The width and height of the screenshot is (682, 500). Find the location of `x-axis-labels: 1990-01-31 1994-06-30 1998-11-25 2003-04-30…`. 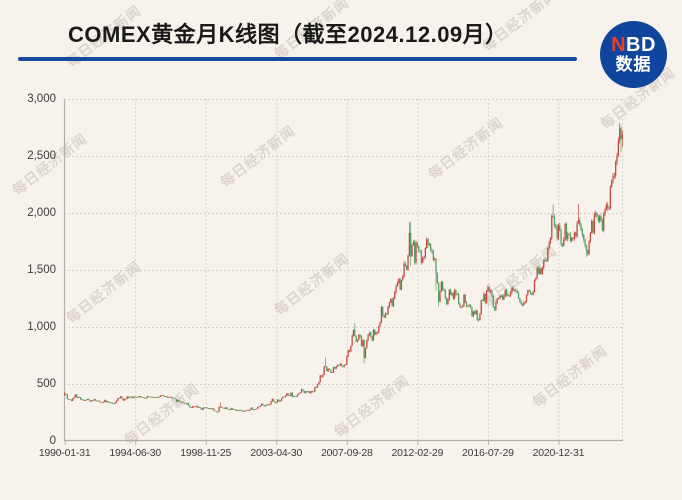

x-axis-labels: 1990-01-31 1994-06-30 1998-11-25 2003-04-30… is located at coordinates (334, 454).